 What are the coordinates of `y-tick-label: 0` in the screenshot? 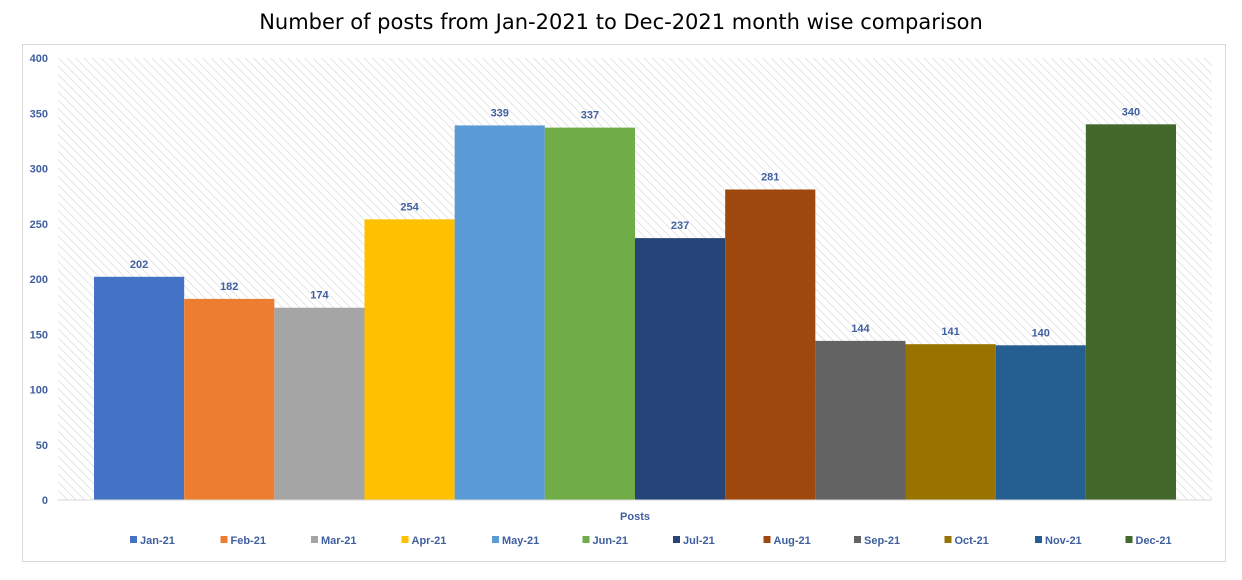 It's located at (45, 501).